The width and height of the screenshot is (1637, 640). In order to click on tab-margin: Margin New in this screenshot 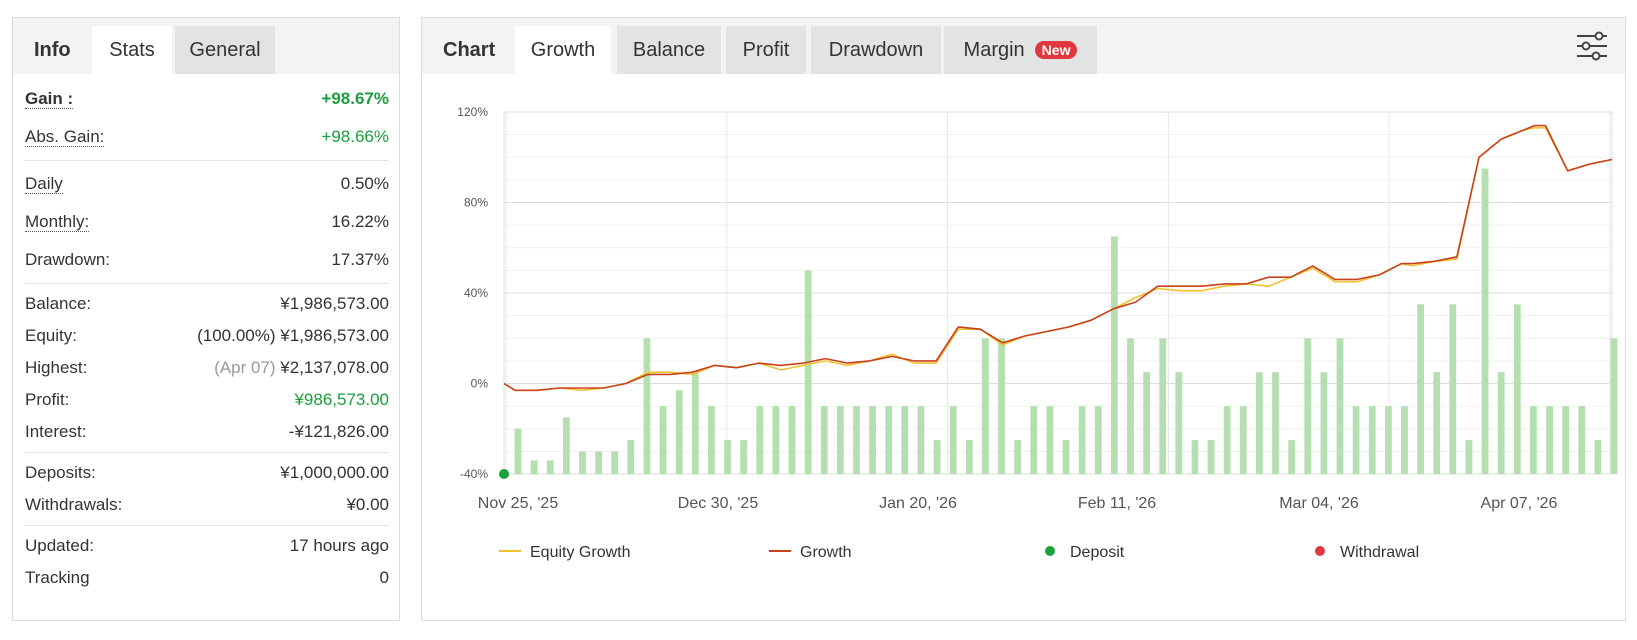, I will do `click(1020, 50)`.